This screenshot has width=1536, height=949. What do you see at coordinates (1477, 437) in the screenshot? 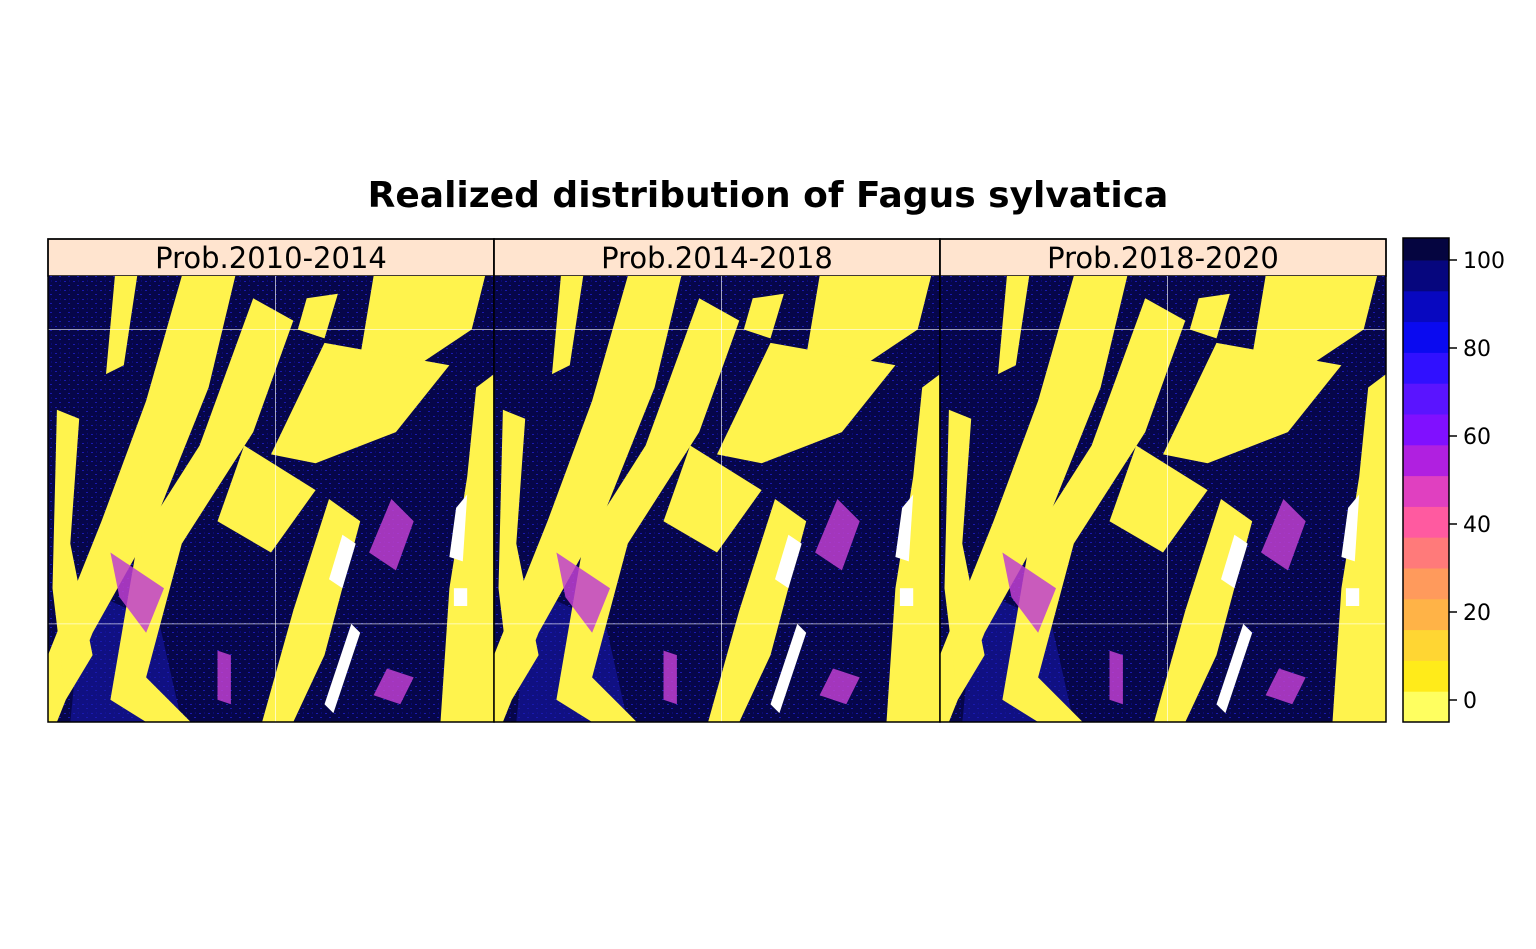
I see `colorbar-tick-label-60: 60` at bounding box center [1477, 437].